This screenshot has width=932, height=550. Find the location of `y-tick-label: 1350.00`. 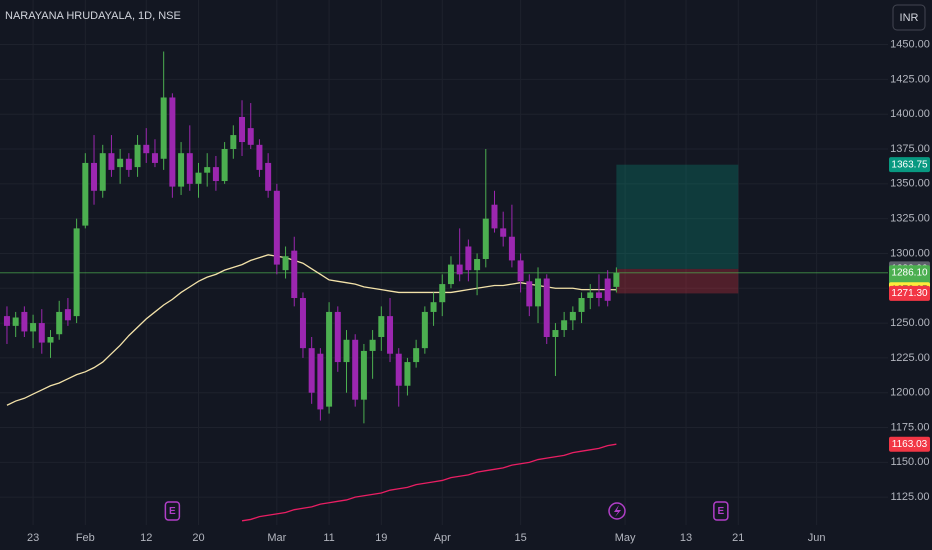

y-tick-label: 1350.00 is located at coordinates (910, 184).